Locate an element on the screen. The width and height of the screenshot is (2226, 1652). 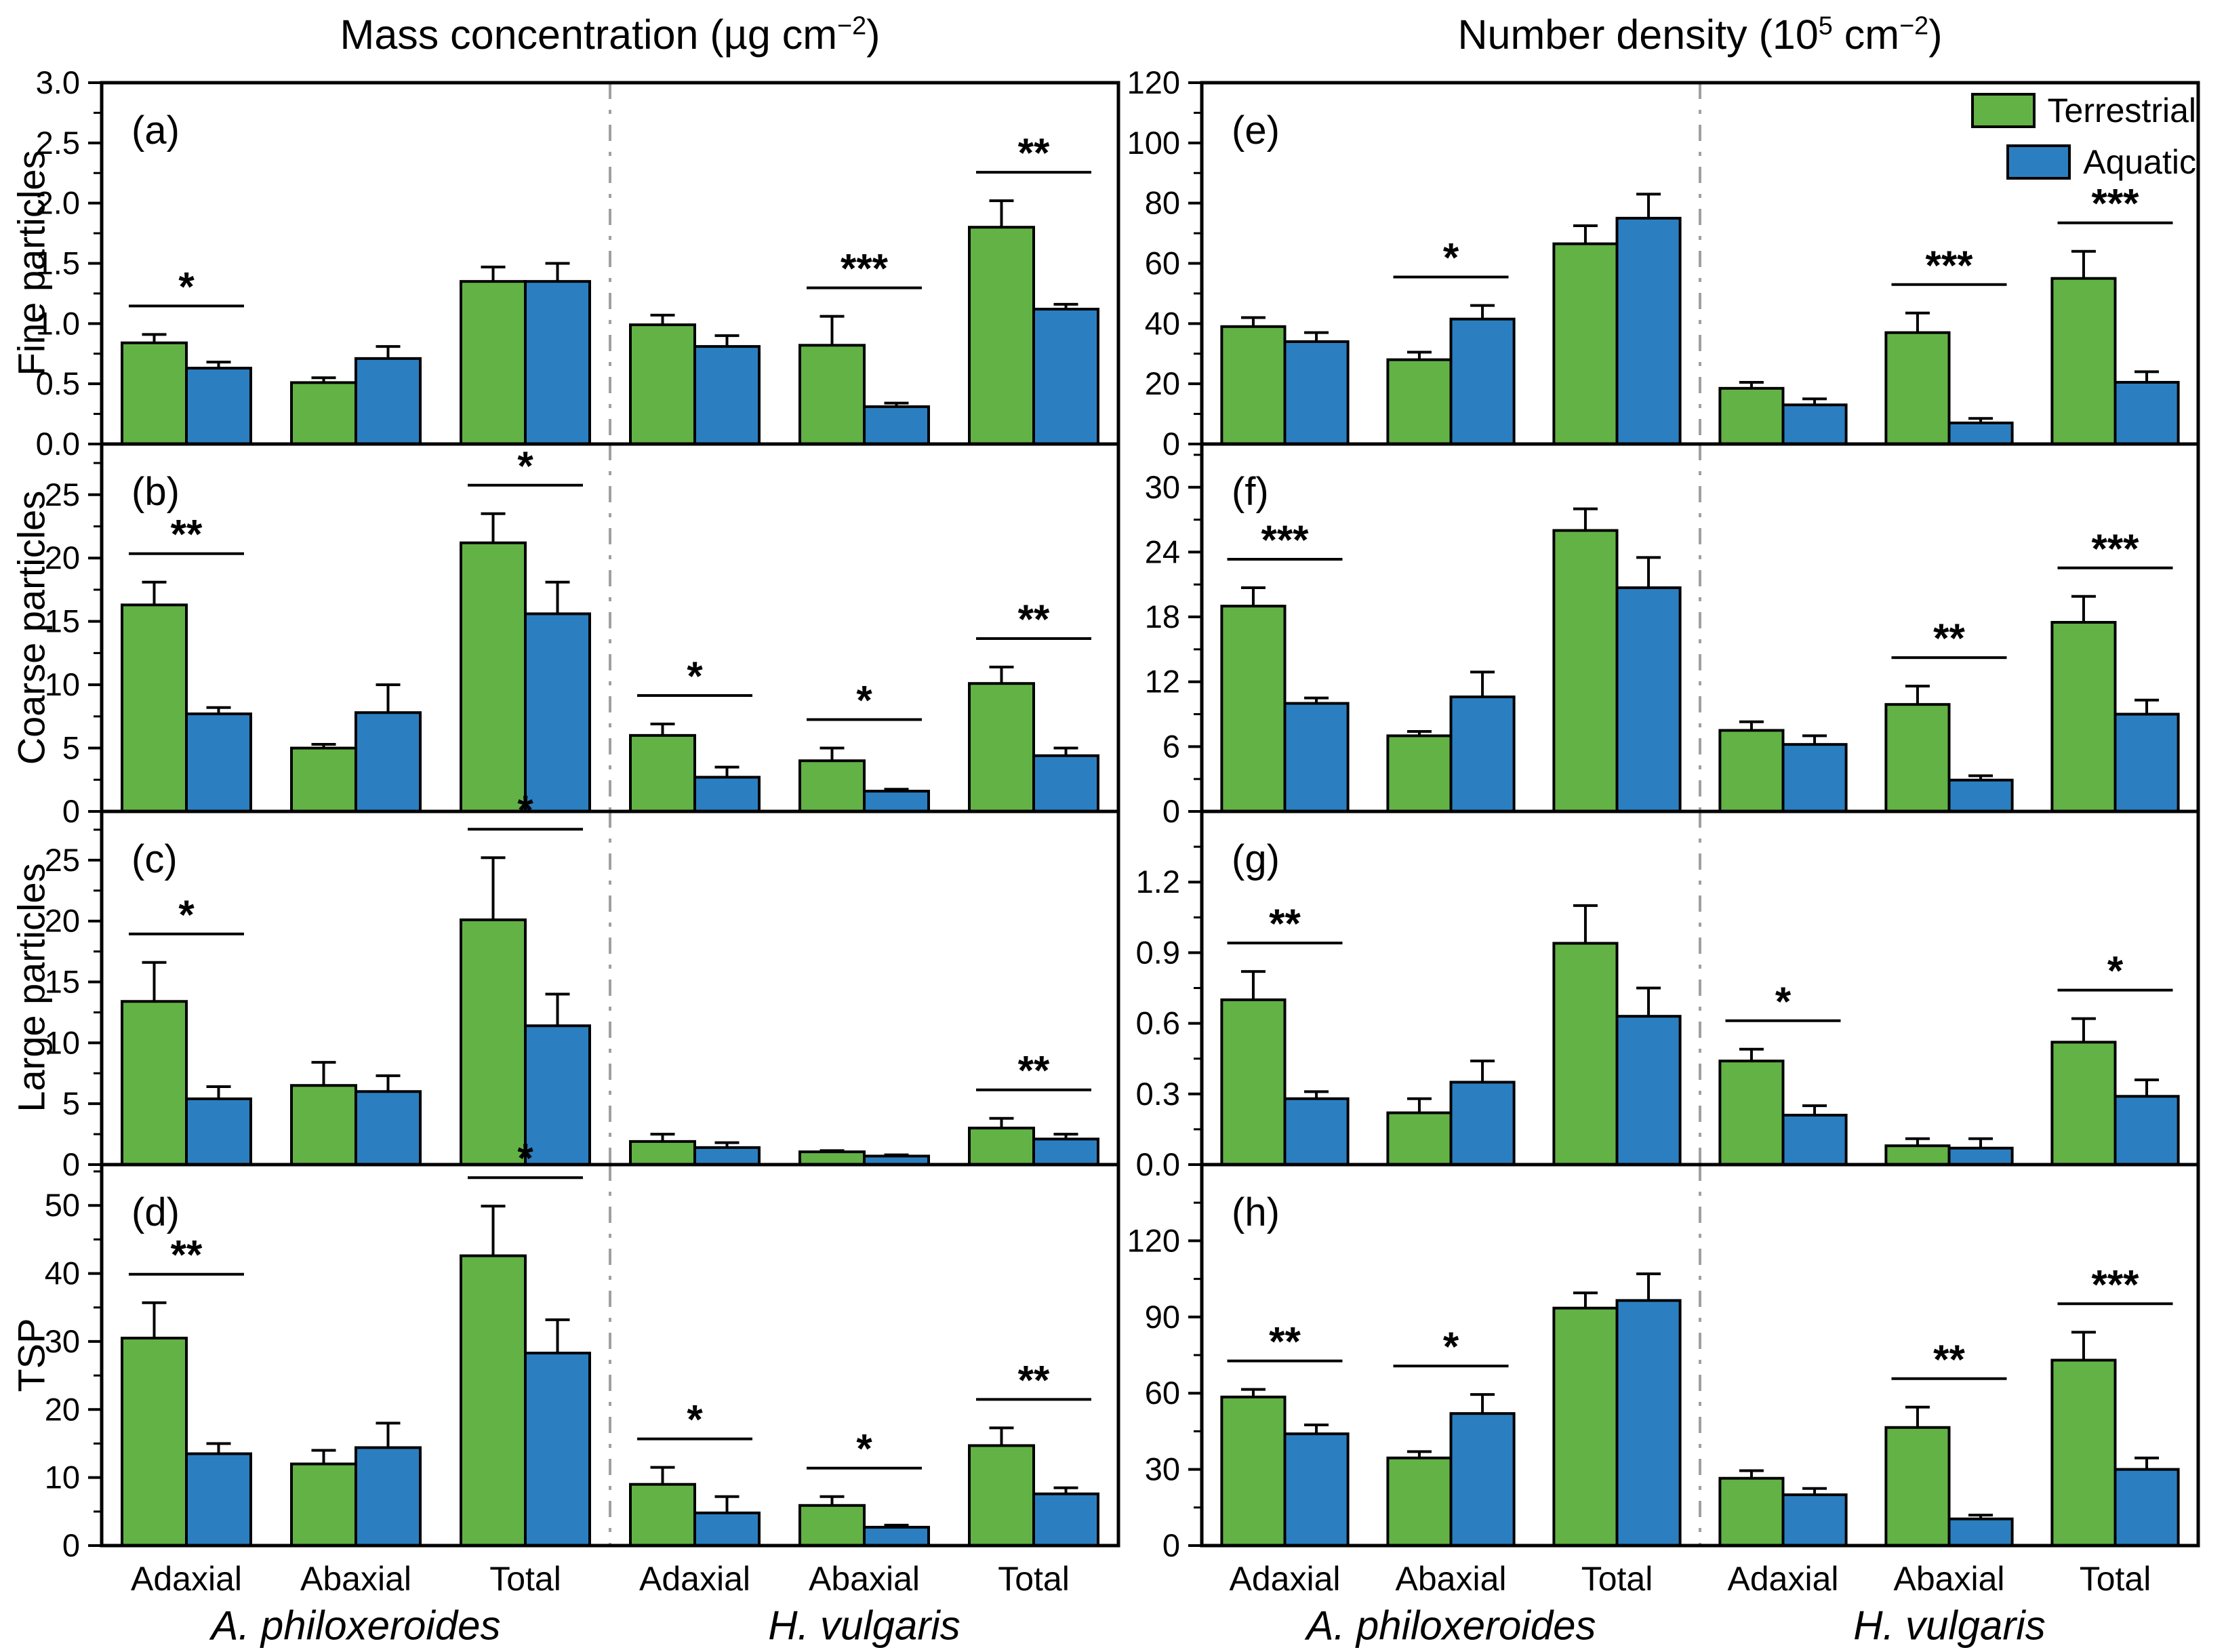
legend-label-aquatic: Aquatic is located at coordinates (2139, 162).